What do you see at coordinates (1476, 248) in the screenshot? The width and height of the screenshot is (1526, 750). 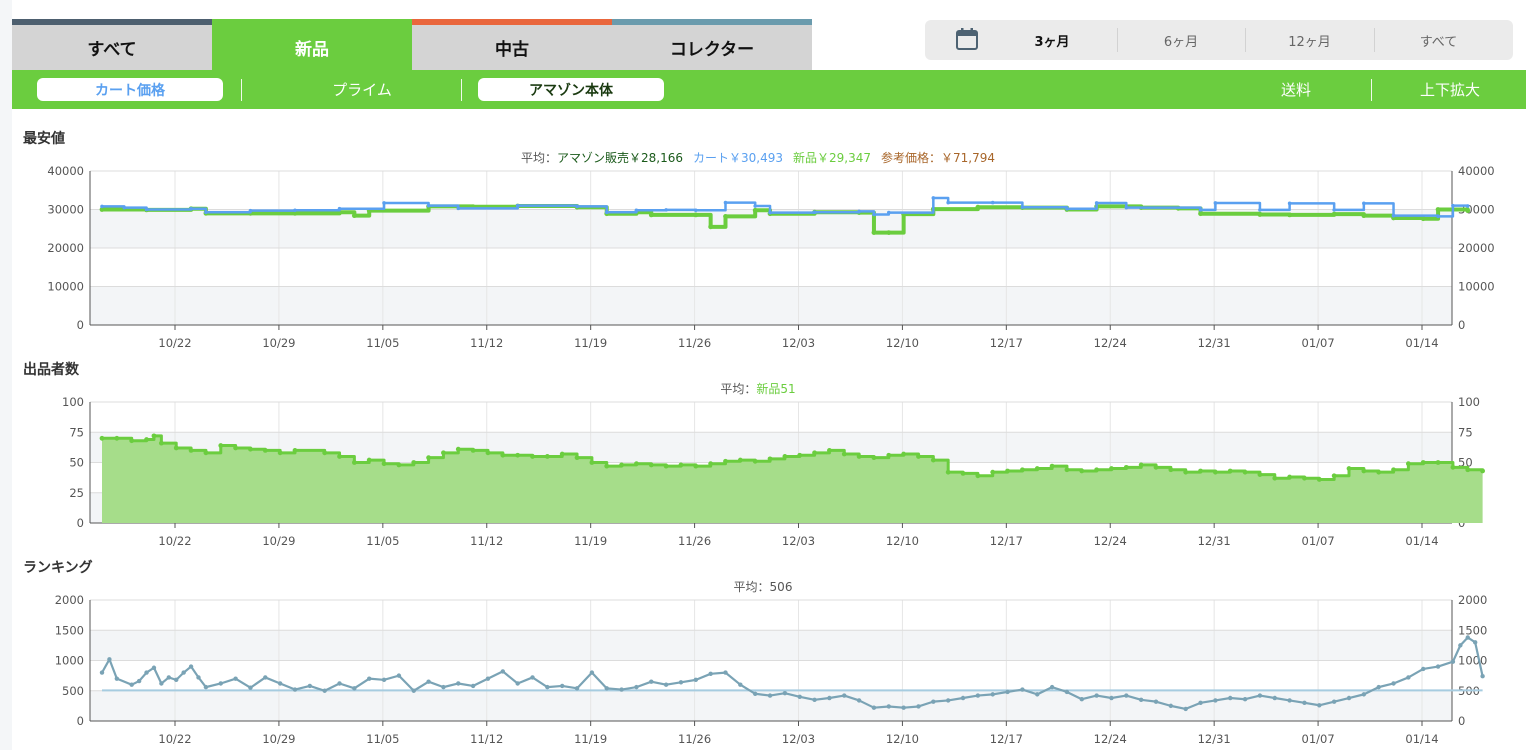 I see `y-tick-label-right: 20000` at bounding box center [1476, 248].